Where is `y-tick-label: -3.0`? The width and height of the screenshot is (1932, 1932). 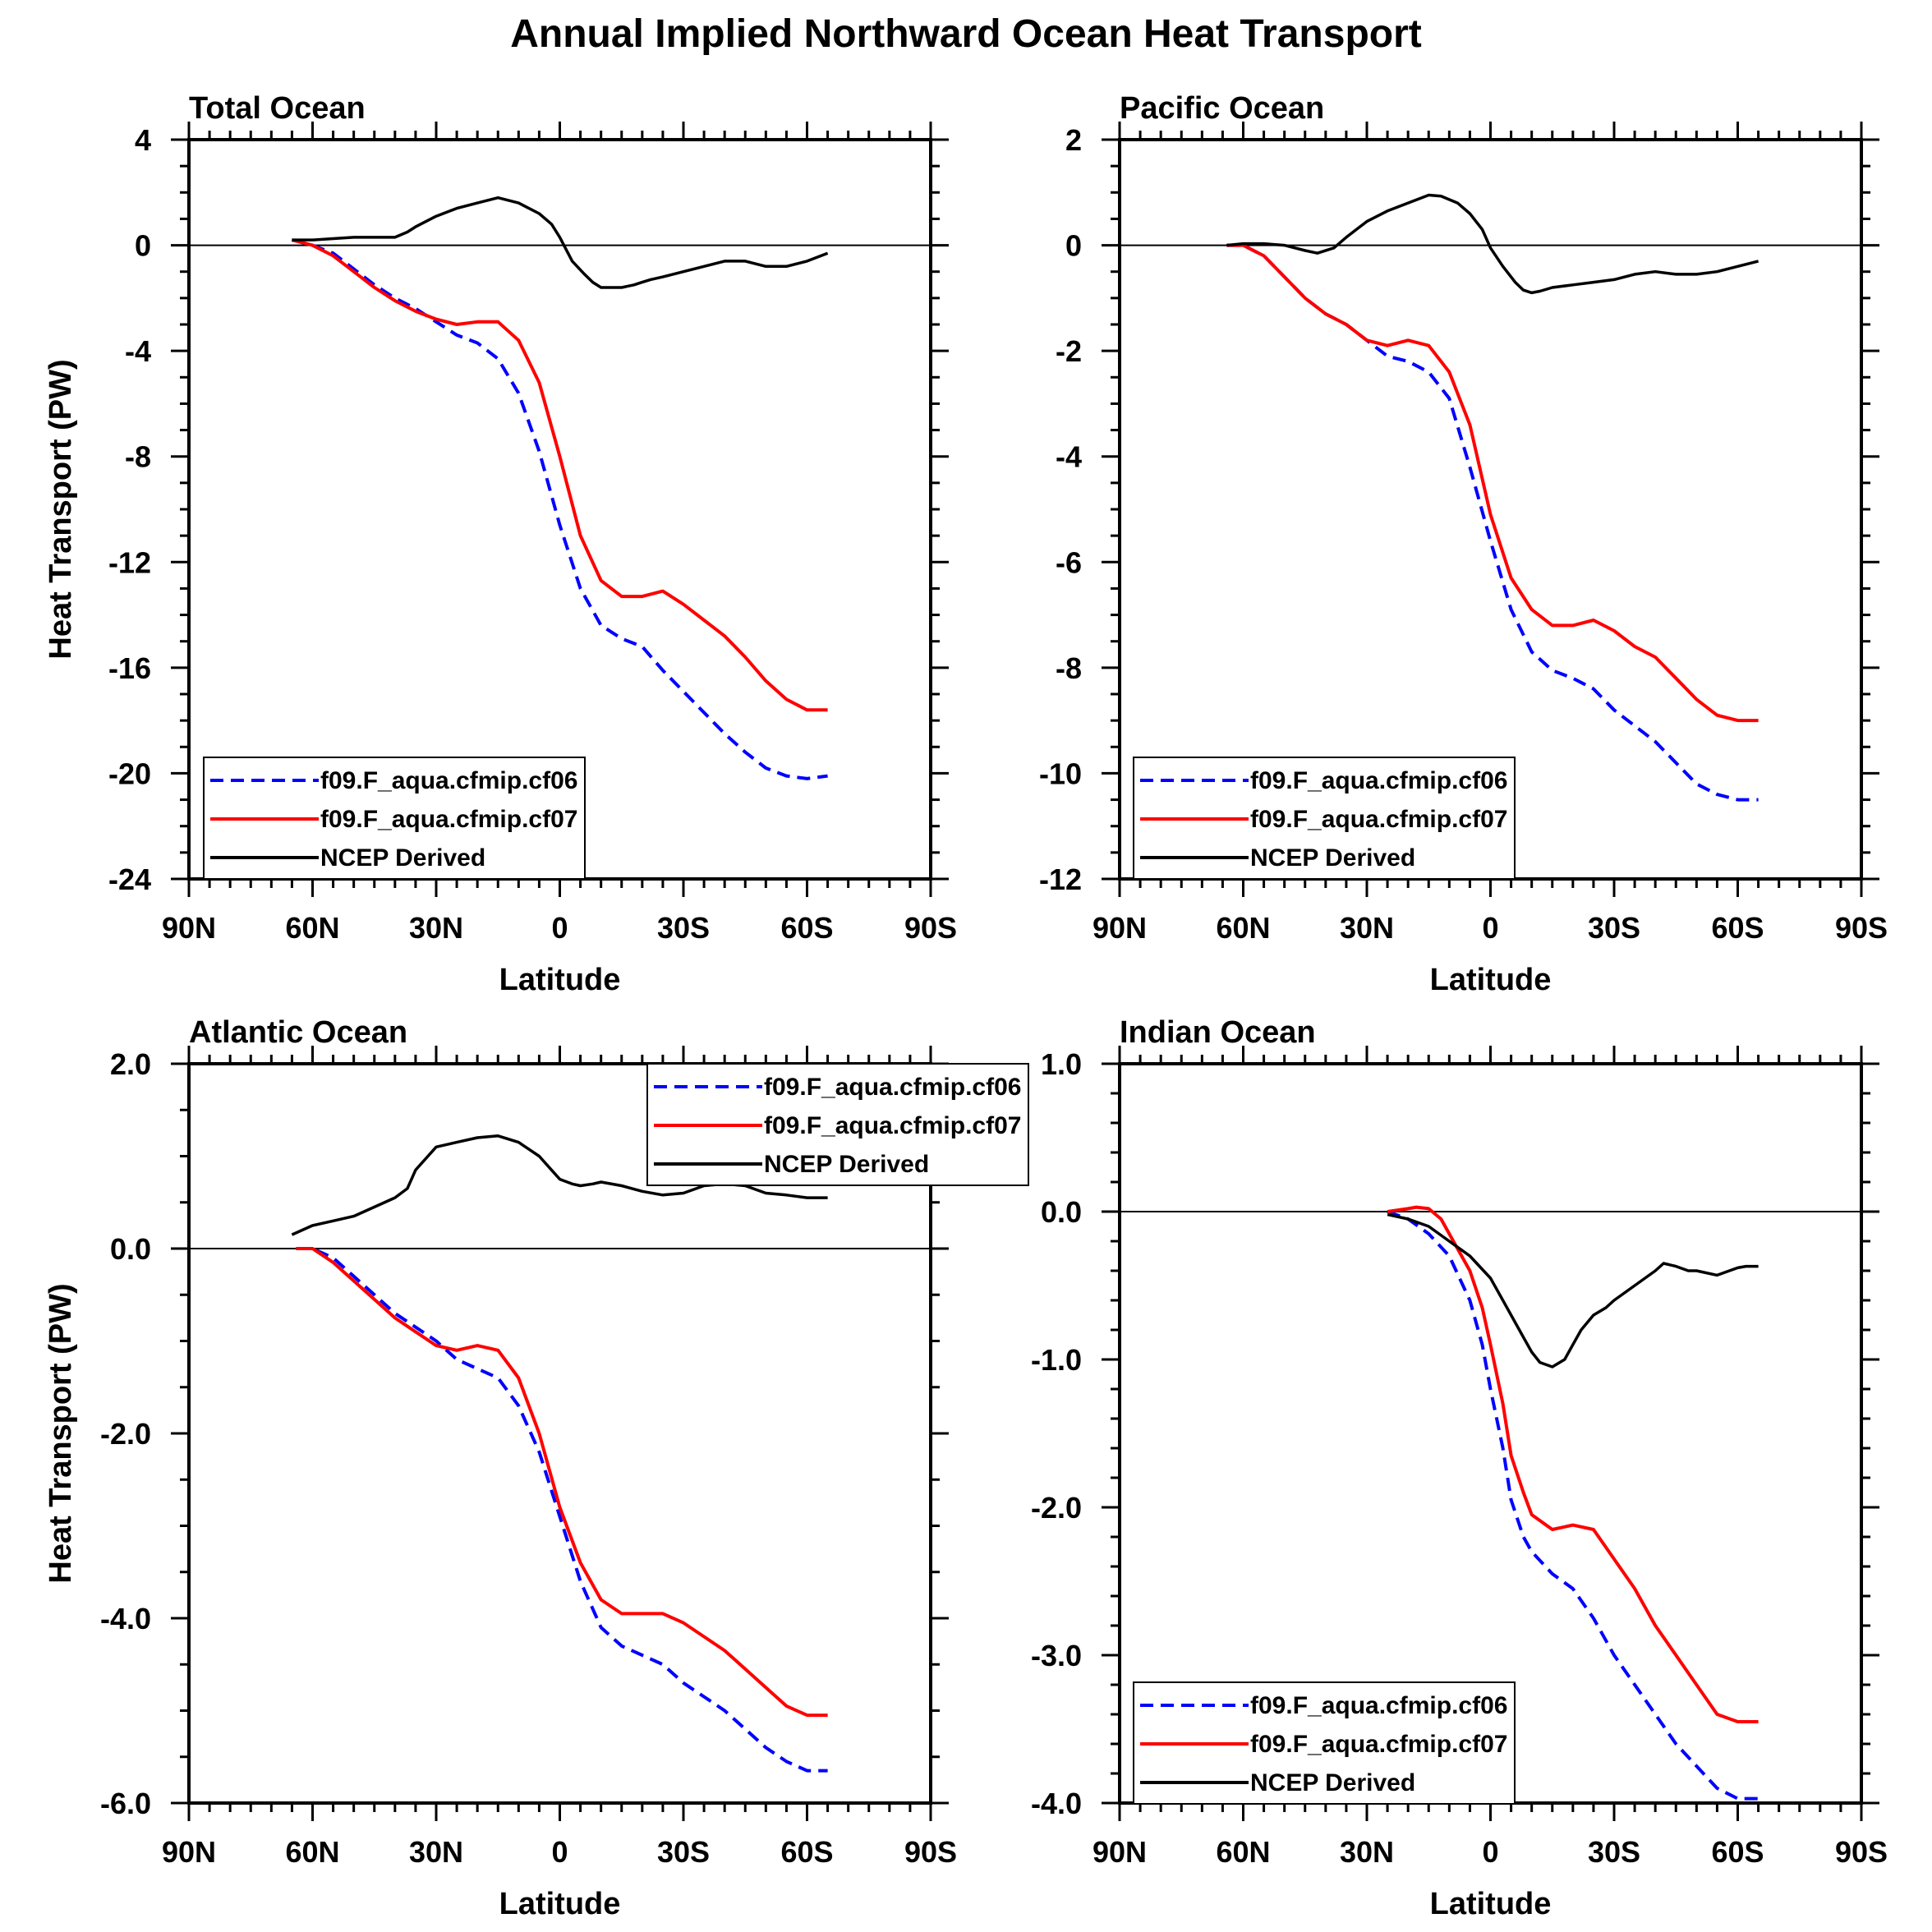
y-tick-label: -3.0 is located at coordinates (1056, 1655).